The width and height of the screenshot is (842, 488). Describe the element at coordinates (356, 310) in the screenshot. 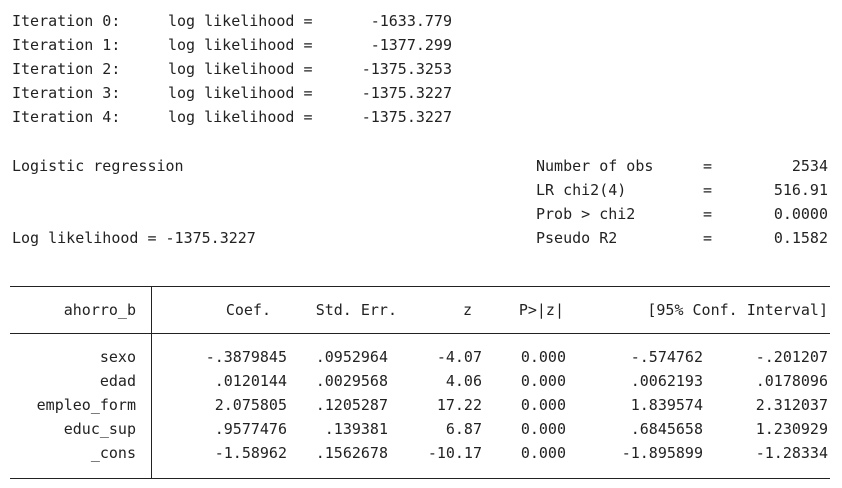

I see `header-std-err: Std. Err.` at that location.